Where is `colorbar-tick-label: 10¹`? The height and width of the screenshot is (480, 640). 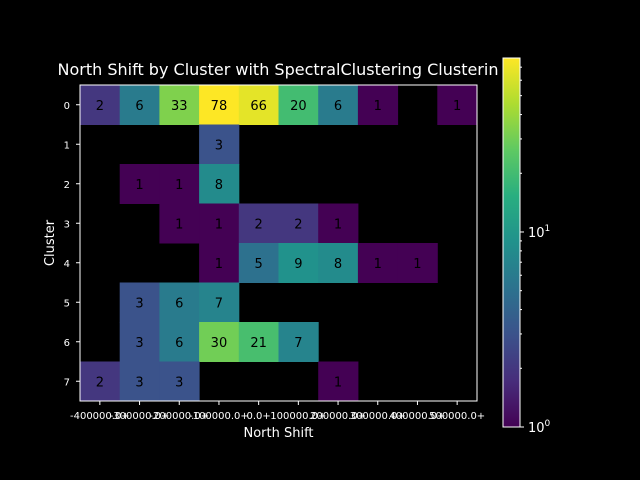 colorbar-tick-label: 10¹ is located at coordinates (539, 232).